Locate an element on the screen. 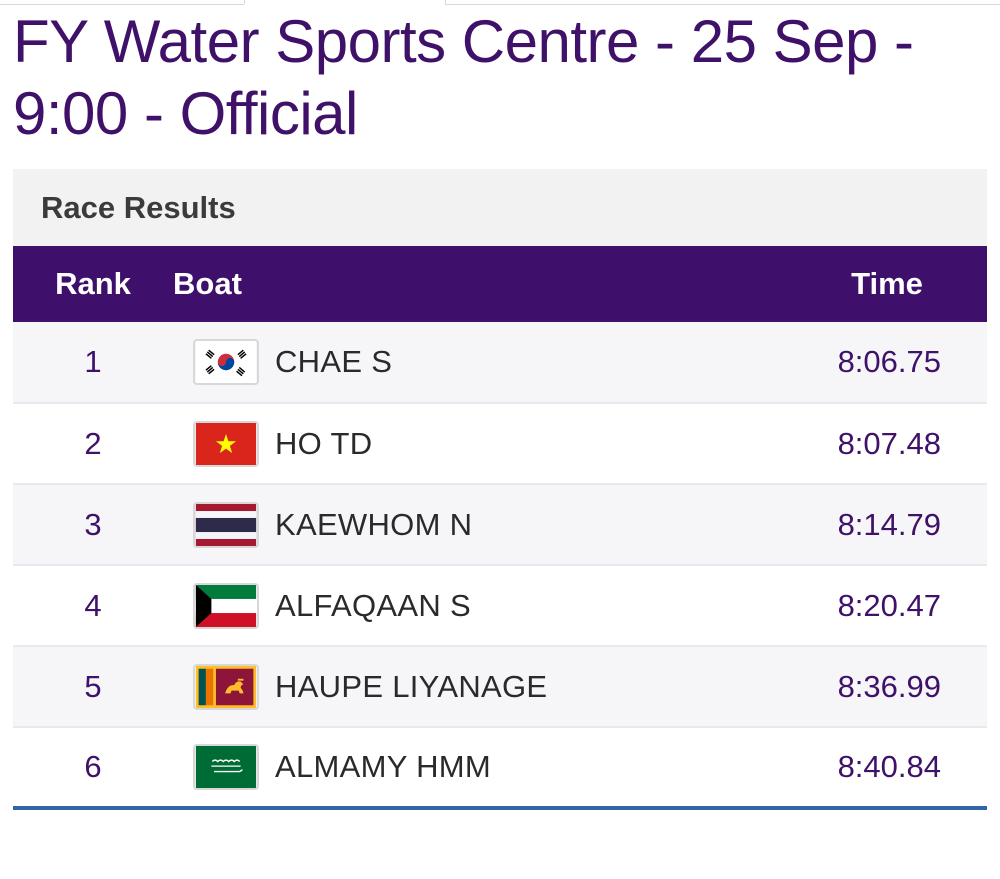 The height and width of the screenshot is (879, 1000). boat-cell: HAUPE LIYANAGE is located at coordinates (480, 686).